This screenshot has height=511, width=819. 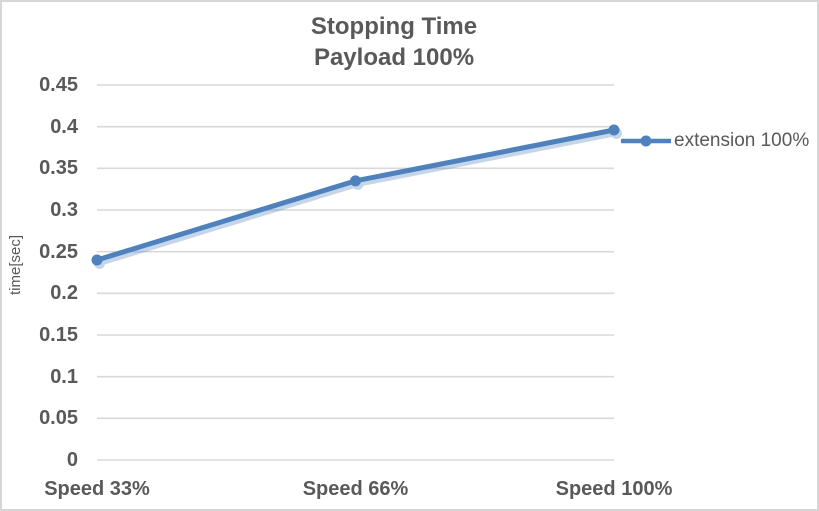 I want to click on y-tick-label: 0.45, so click(x=58, y=85).